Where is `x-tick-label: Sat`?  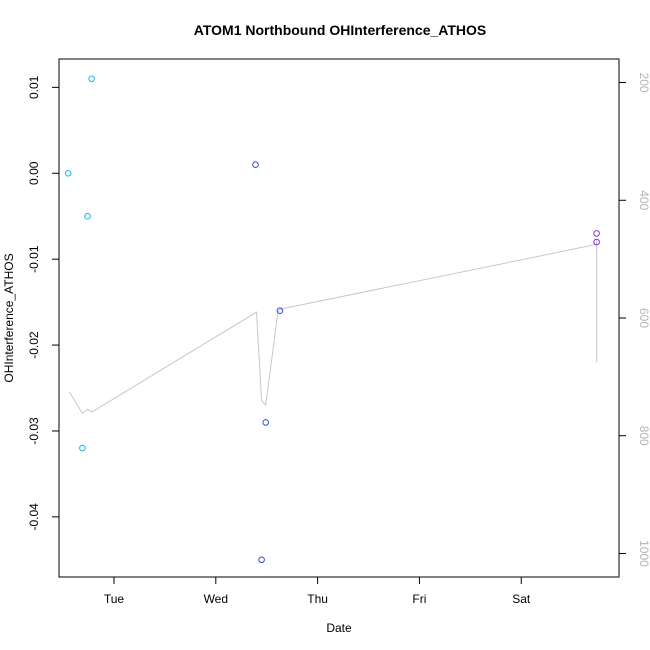 x-tick-label: Sat is located at coordinates (521, 599).